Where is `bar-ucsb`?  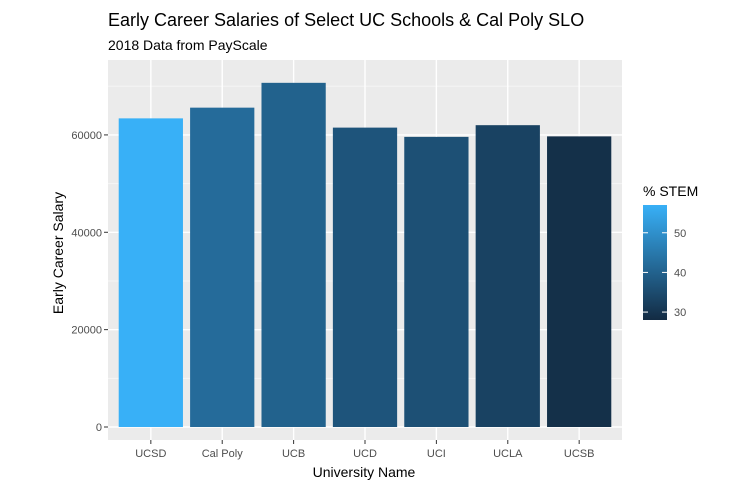 bar-ucsb is located at coordinates (579, 282).